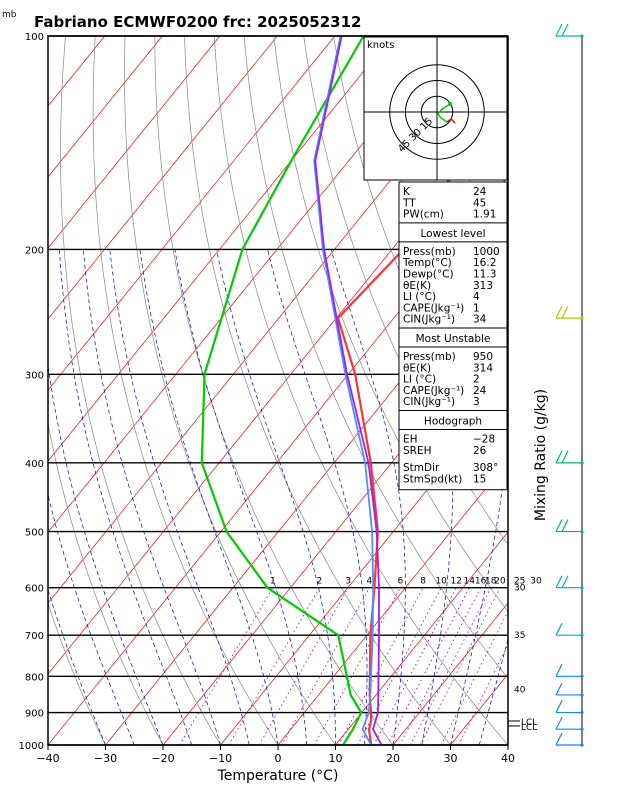 This screenshot has width=618, height=800. Describe the element at coordinates (105, 758) in the screenshot. I see `x-tick-label: −30` at that location.